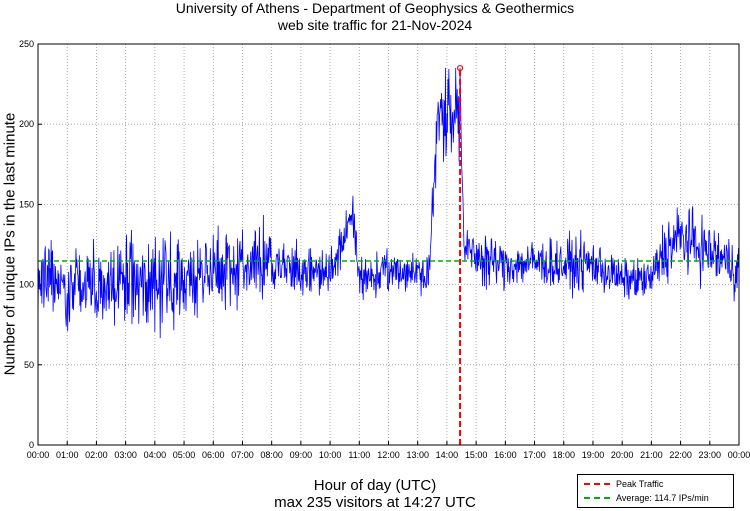  I want to click on x-tick-label: 05:00, so click(184, 455).